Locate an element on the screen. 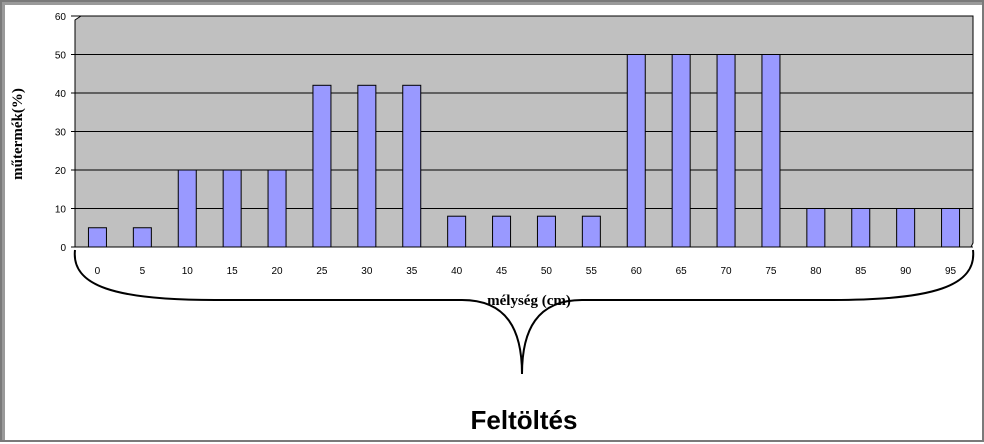 The height and width of the screenshot is (444, 984). caption: Feltöltés is located at coordinates (524, 420).